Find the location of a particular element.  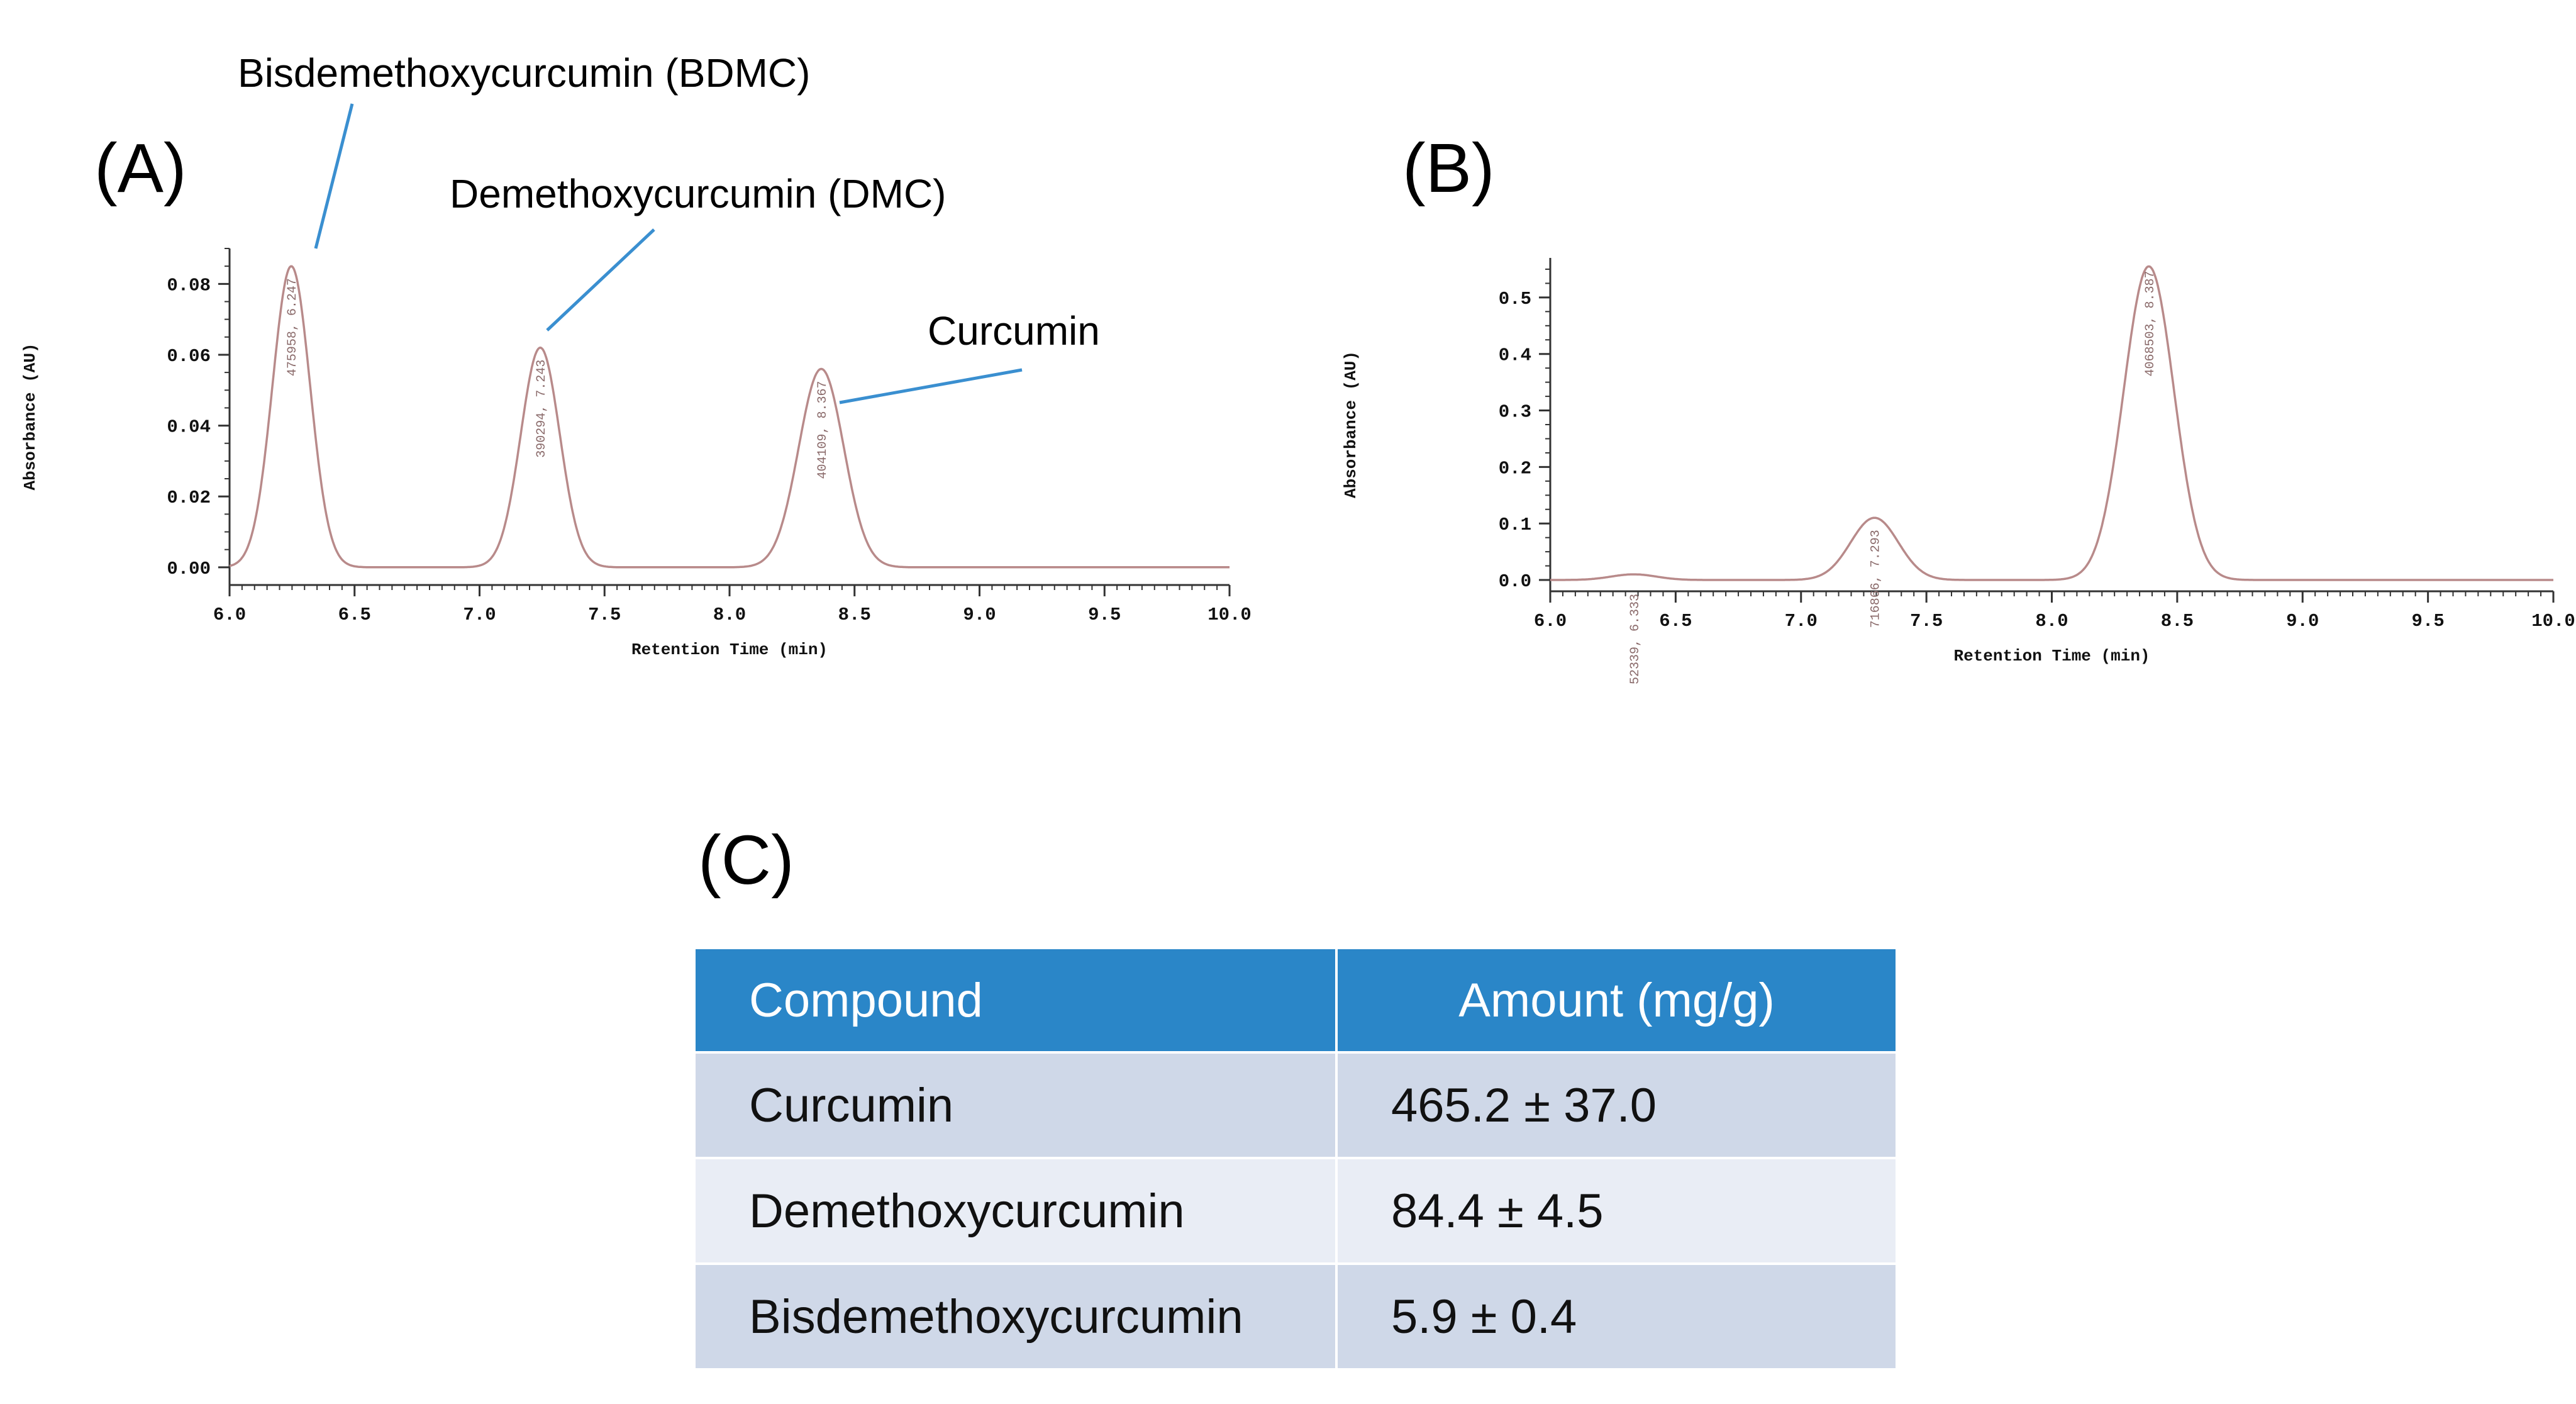

table-header-row: Compound Amount (mg/g) is located at coordinates (1295, 1000).